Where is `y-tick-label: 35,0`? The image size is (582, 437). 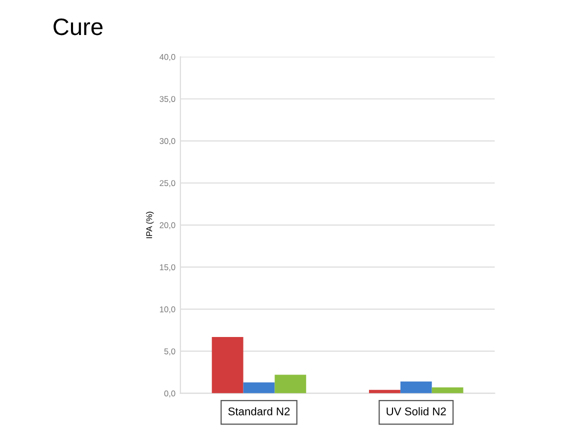 y-tick-label: 35,0 is located at coordinates (168, 99).